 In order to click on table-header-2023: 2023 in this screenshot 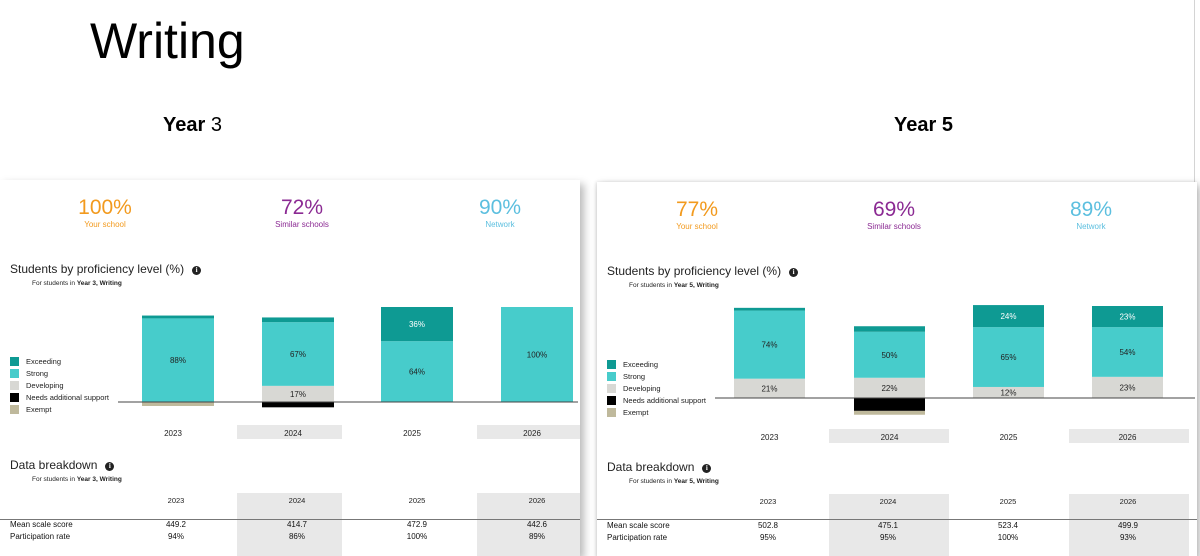, I will do `click(768, 501)`.